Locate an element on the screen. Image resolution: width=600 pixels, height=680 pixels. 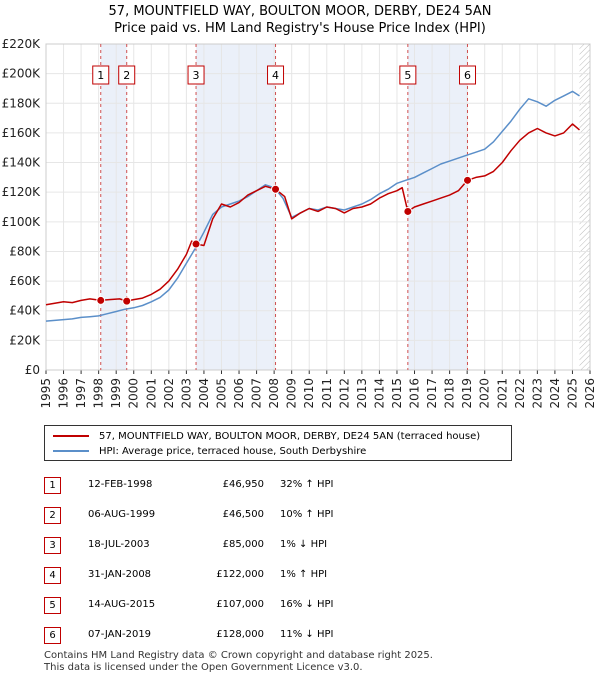
transaction-price: £85,000 is located at coordinates (243, 544).